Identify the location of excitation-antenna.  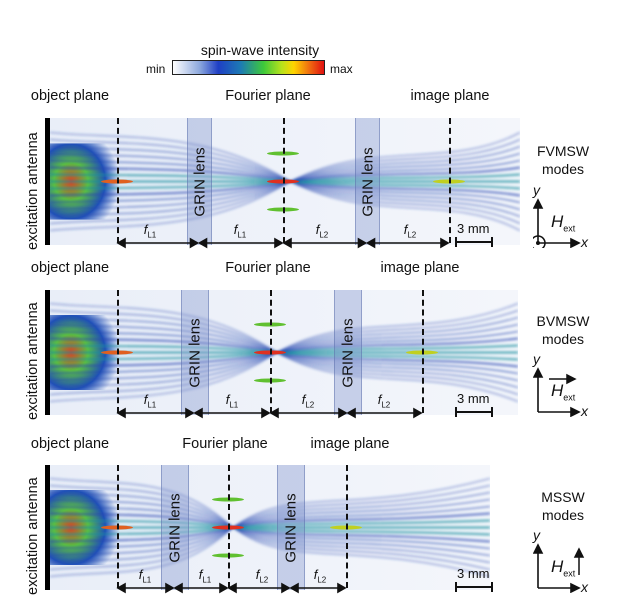
(47, 181).